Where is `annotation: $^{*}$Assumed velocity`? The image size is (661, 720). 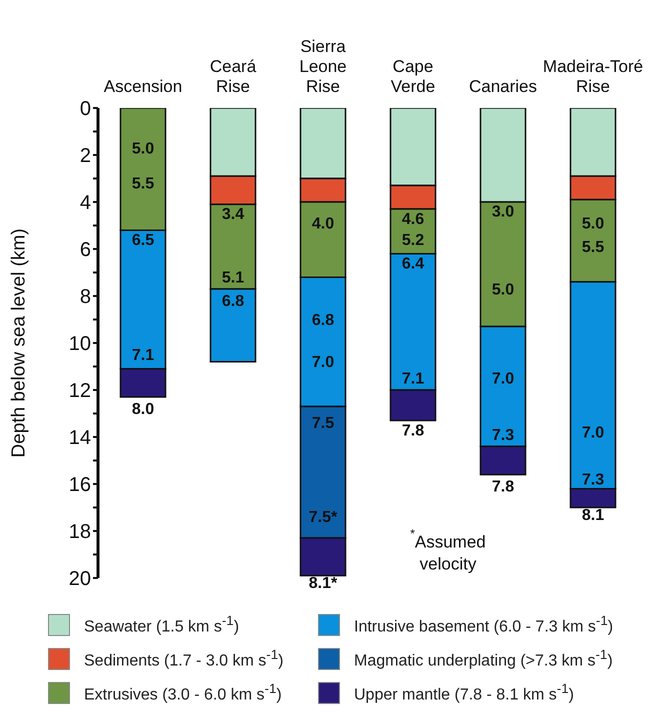 annotation: $^{*}$Assumed velocity is located at coordinates (448, 550).